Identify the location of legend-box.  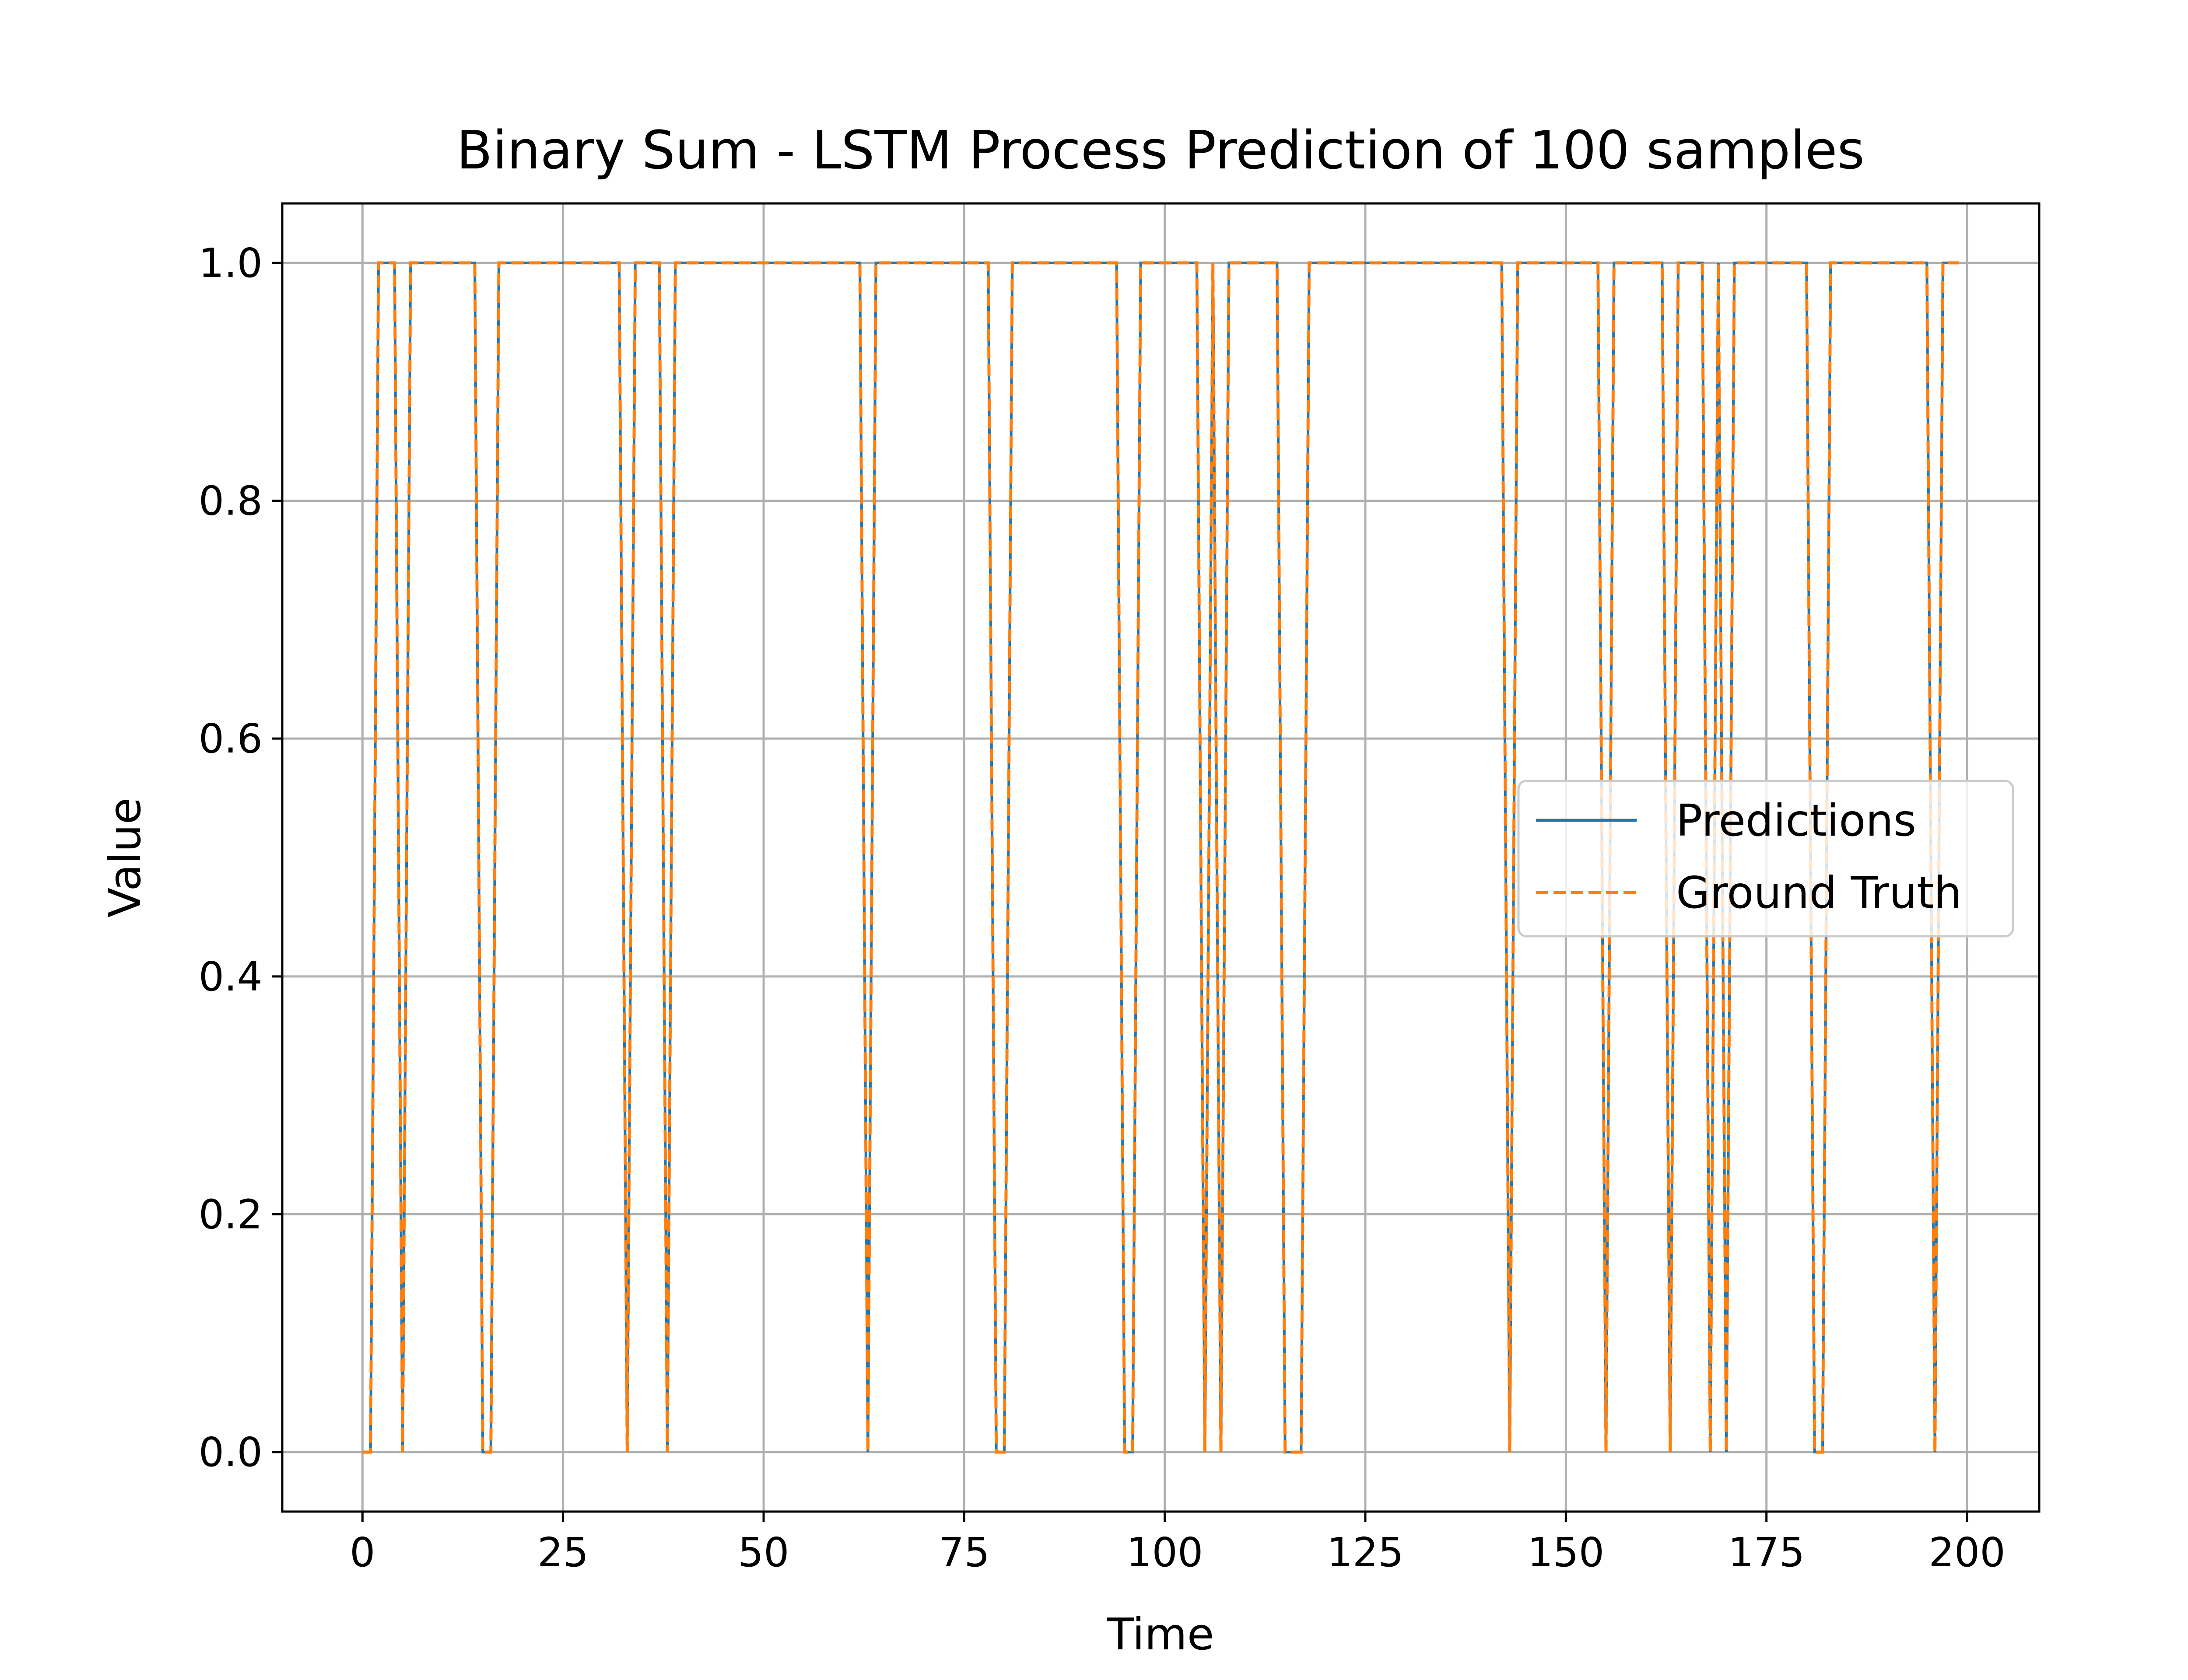
(1765, 859).